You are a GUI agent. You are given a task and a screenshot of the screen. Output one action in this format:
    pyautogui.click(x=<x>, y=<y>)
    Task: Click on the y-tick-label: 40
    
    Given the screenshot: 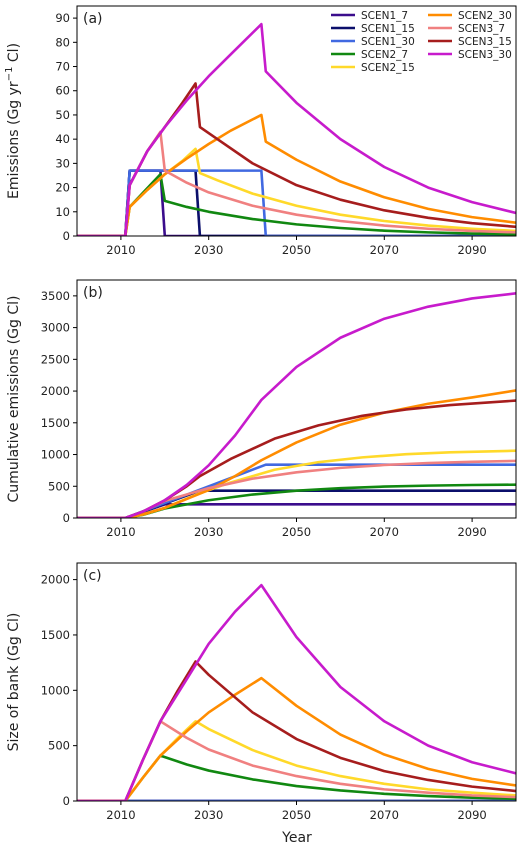 What is the action you would take?
    pyautogui.click(x=62, y=139)
    